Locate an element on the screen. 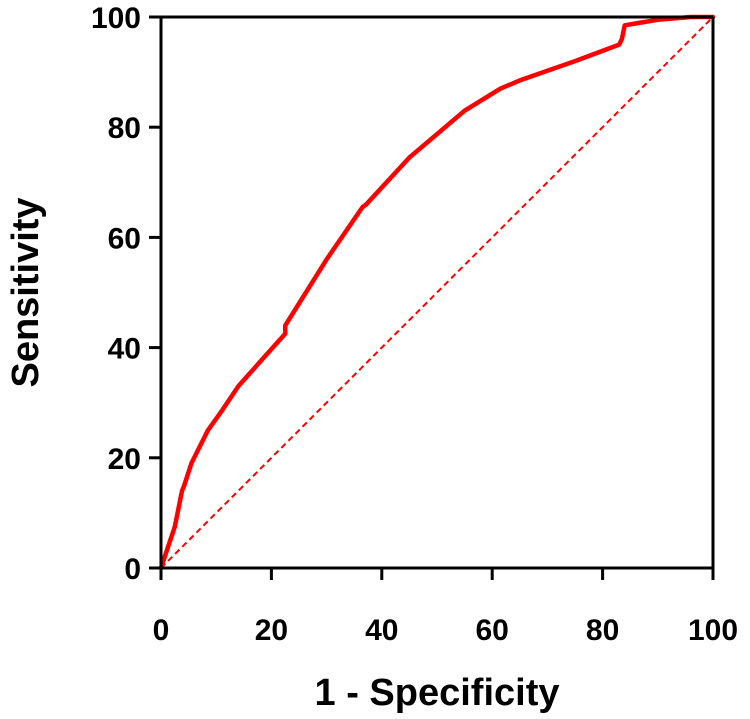 The height and width of the screenshot is (719, 750). y-tick-label: 40 is located at coordinates (124, 349).